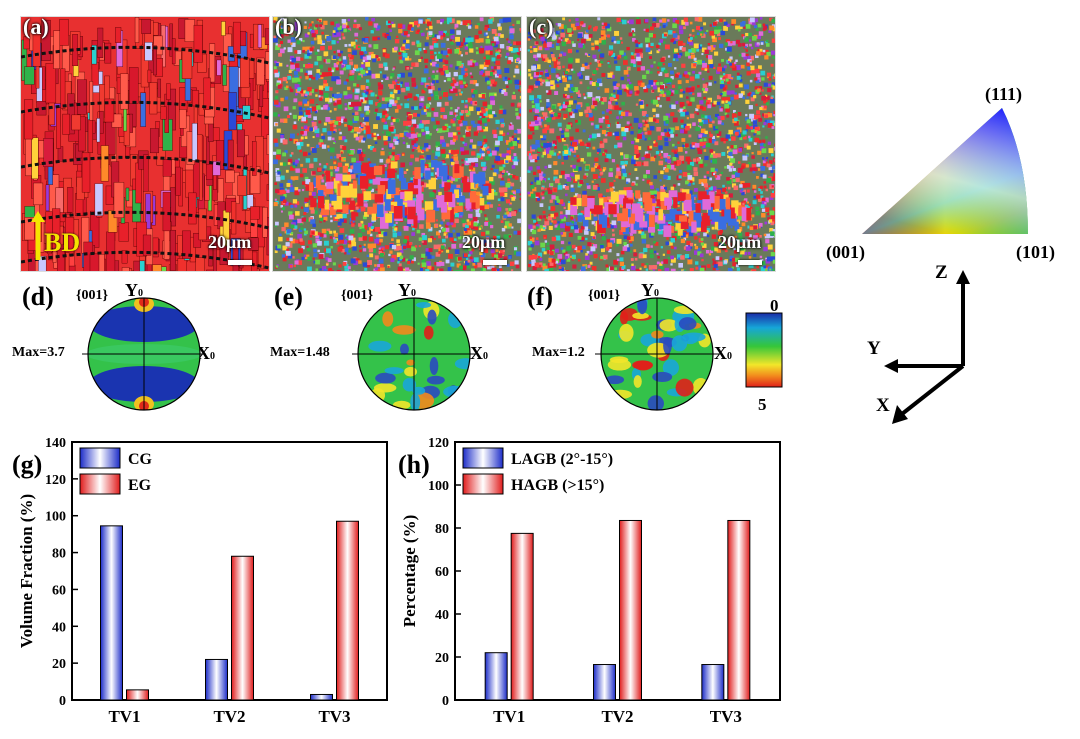 Image resolution: width=1080 pixels, height=739 pixels. Describe the element at coordinates (92, 295) in the screenshot. I see `pole-plane-d: {001}` at that location.